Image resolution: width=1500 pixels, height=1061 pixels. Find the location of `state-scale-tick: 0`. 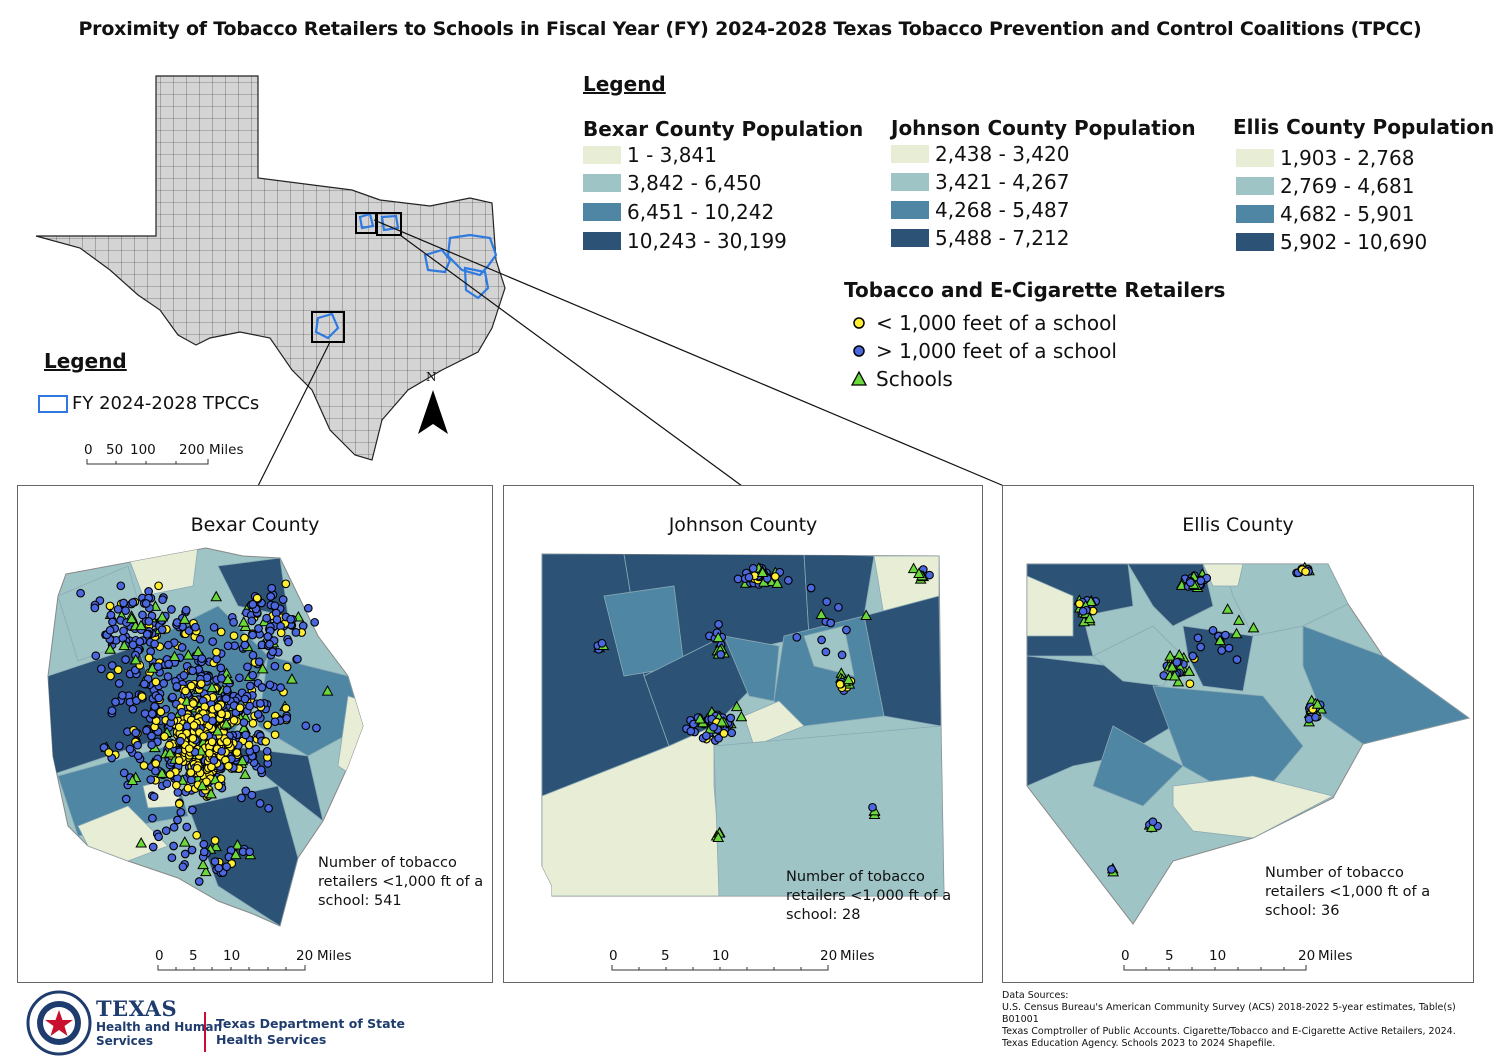

state-scale-tick: 0 is located at coordinates (88, 450).